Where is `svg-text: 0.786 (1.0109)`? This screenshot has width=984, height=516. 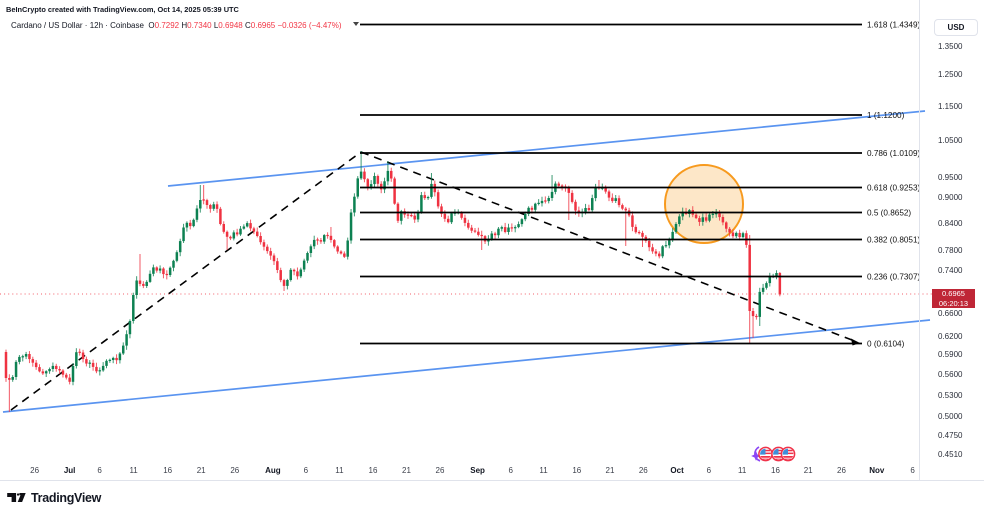 svg-text: 0.786 (1.0109) is located at coordinates (894, 153).